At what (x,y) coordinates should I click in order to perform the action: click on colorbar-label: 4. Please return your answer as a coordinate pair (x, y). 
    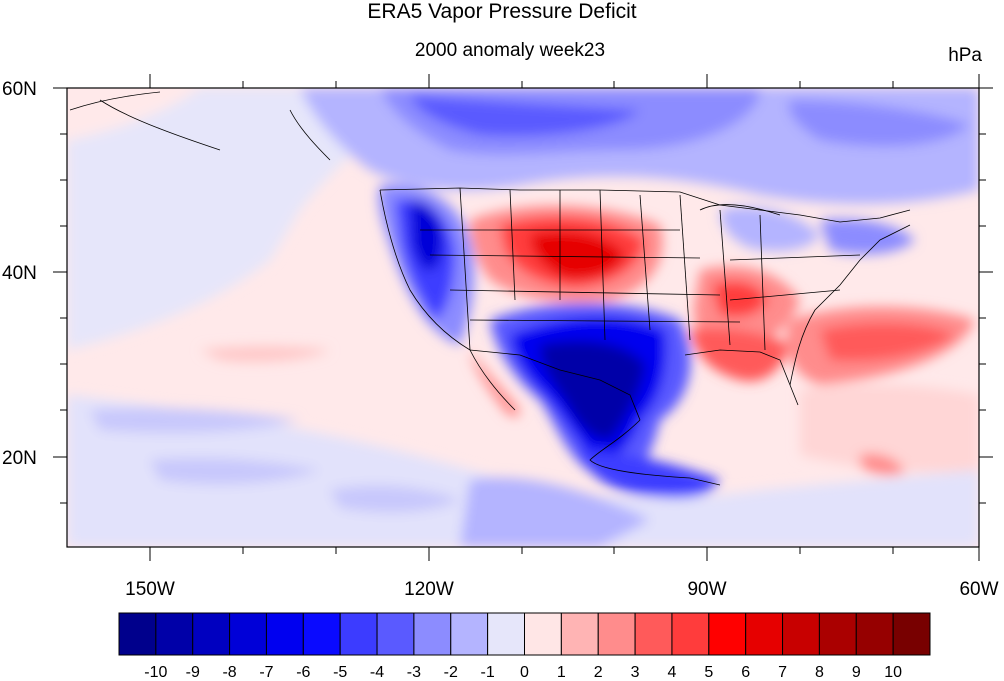
    Looking at the image, I should click on (671, 672).